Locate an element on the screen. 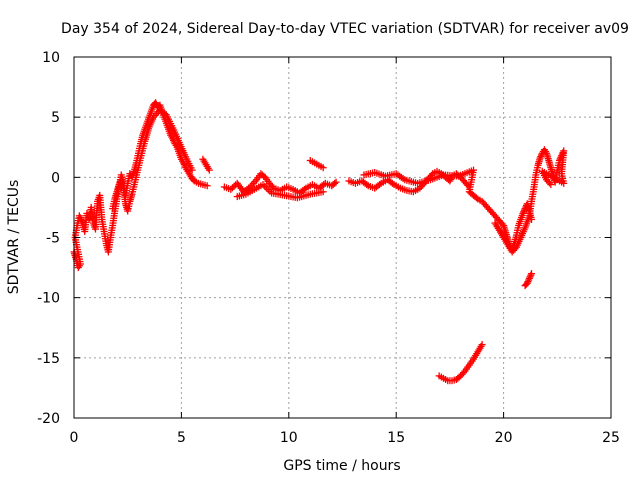 This screenshot has height=480, width=640. y-tick-label: -10 is located at coordinates (48, 299).